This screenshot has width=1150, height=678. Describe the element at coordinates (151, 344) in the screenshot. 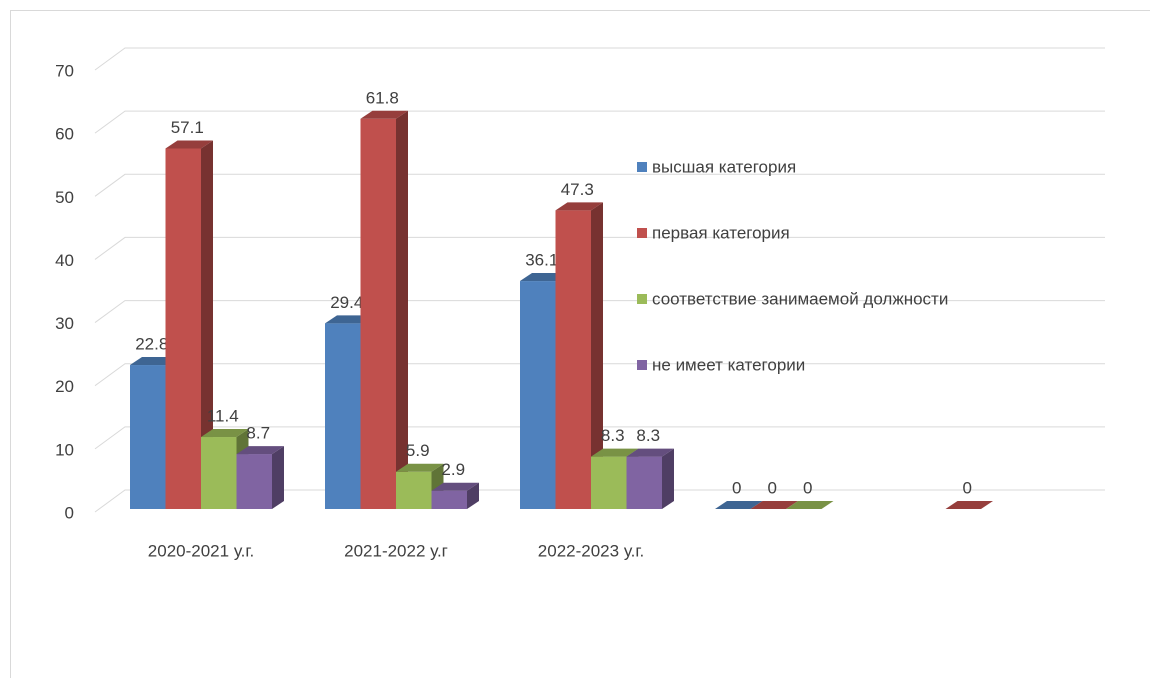

I see `data-label: 22.8` at that location.